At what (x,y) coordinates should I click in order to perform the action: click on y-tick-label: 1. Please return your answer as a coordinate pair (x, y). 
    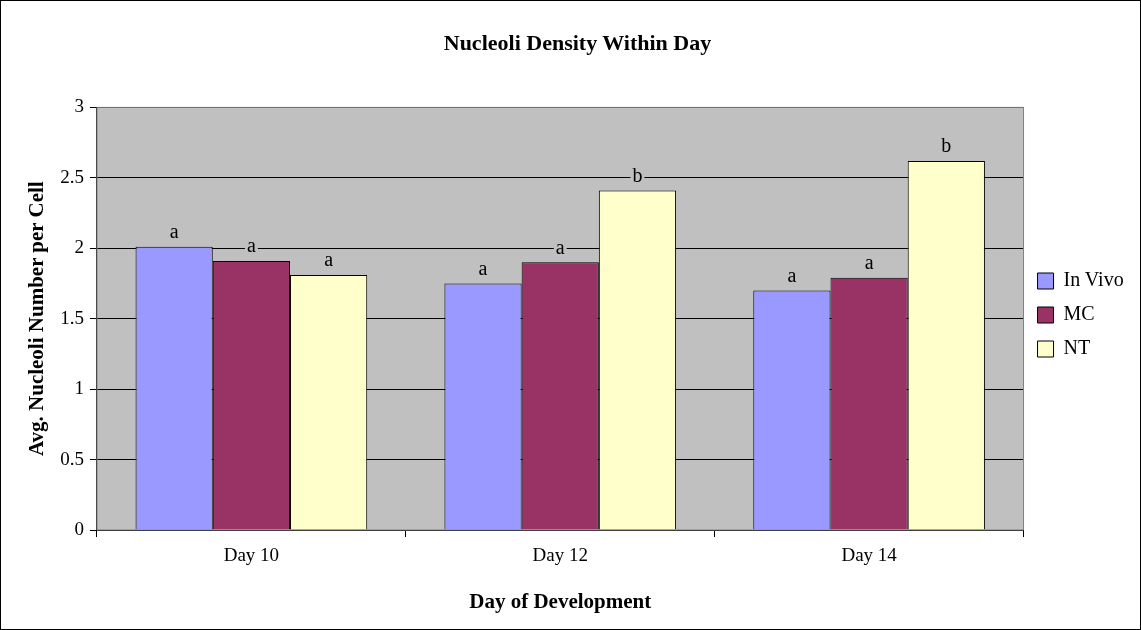
    Looking at the image, I should click on (79, 388).